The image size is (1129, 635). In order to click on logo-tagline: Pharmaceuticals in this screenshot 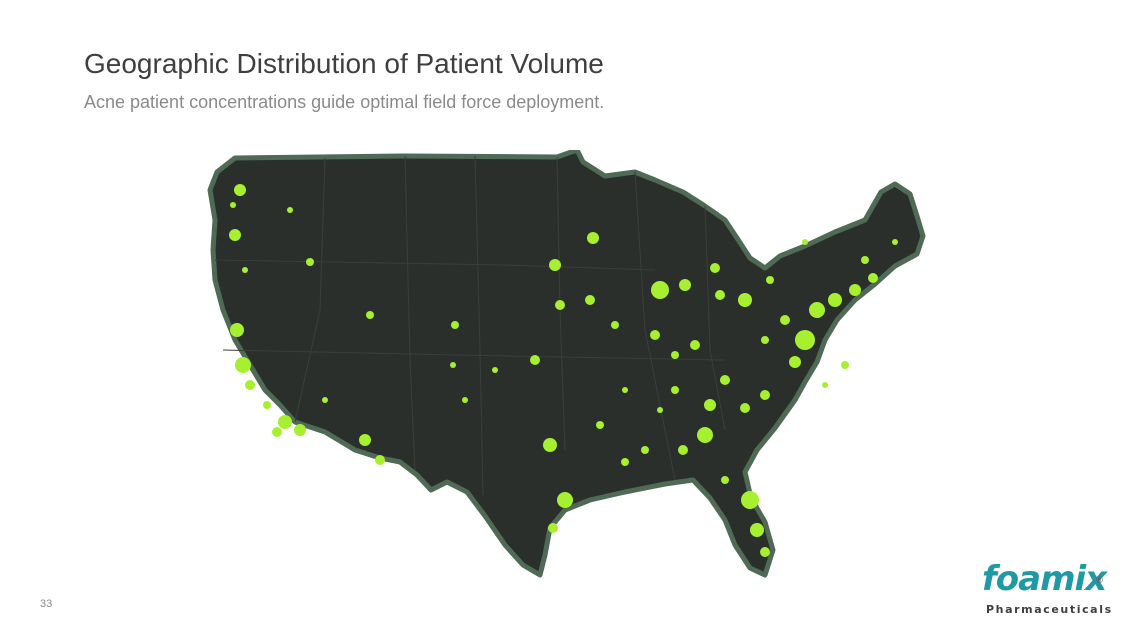, I will do `click(1049, 609)`.